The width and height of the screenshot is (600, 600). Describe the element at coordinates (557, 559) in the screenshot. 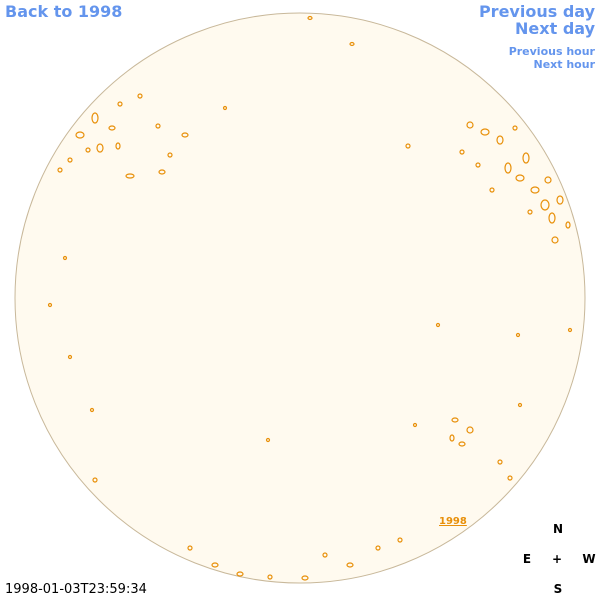

I see `compass-center: +` at that location.